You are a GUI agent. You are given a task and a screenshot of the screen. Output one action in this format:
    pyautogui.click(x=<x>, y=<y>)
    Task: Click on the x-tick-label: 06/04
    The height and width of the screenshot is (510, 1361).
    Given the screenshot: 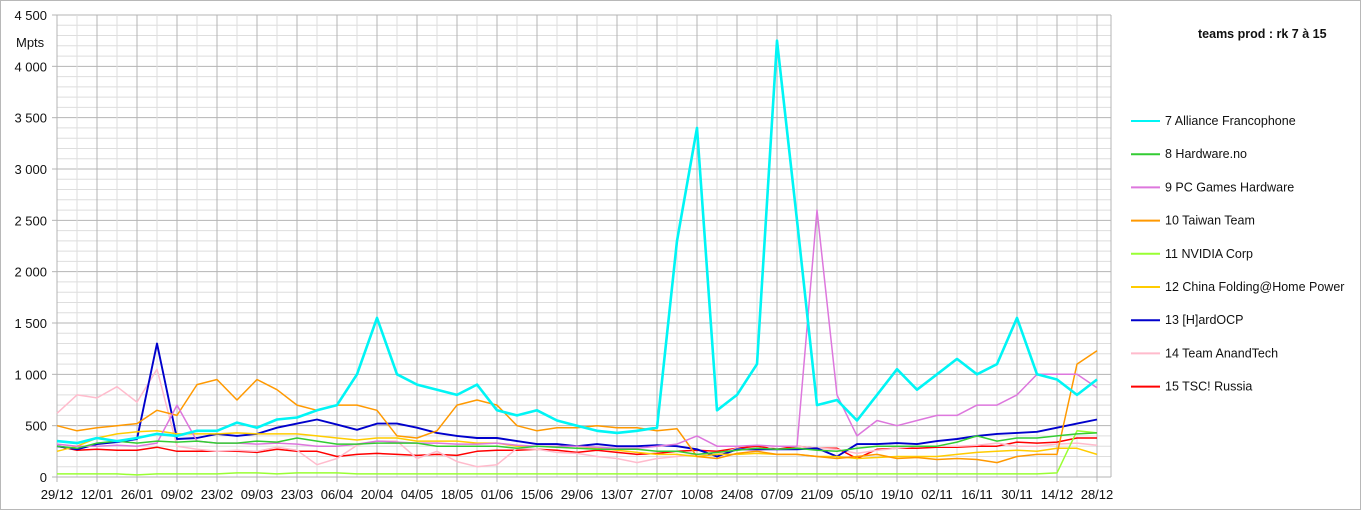 What is the action you would take?
    pyautogui.click(x=337, y=494)
    